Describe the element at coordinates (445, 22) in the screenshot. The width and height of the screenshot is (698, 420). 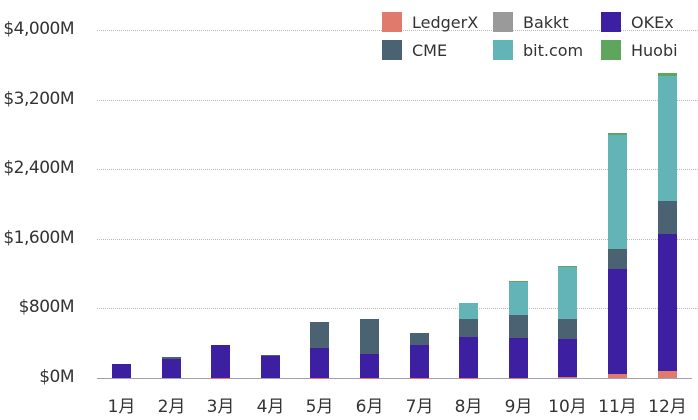
I see `legend-label: LedgerX` at that location.